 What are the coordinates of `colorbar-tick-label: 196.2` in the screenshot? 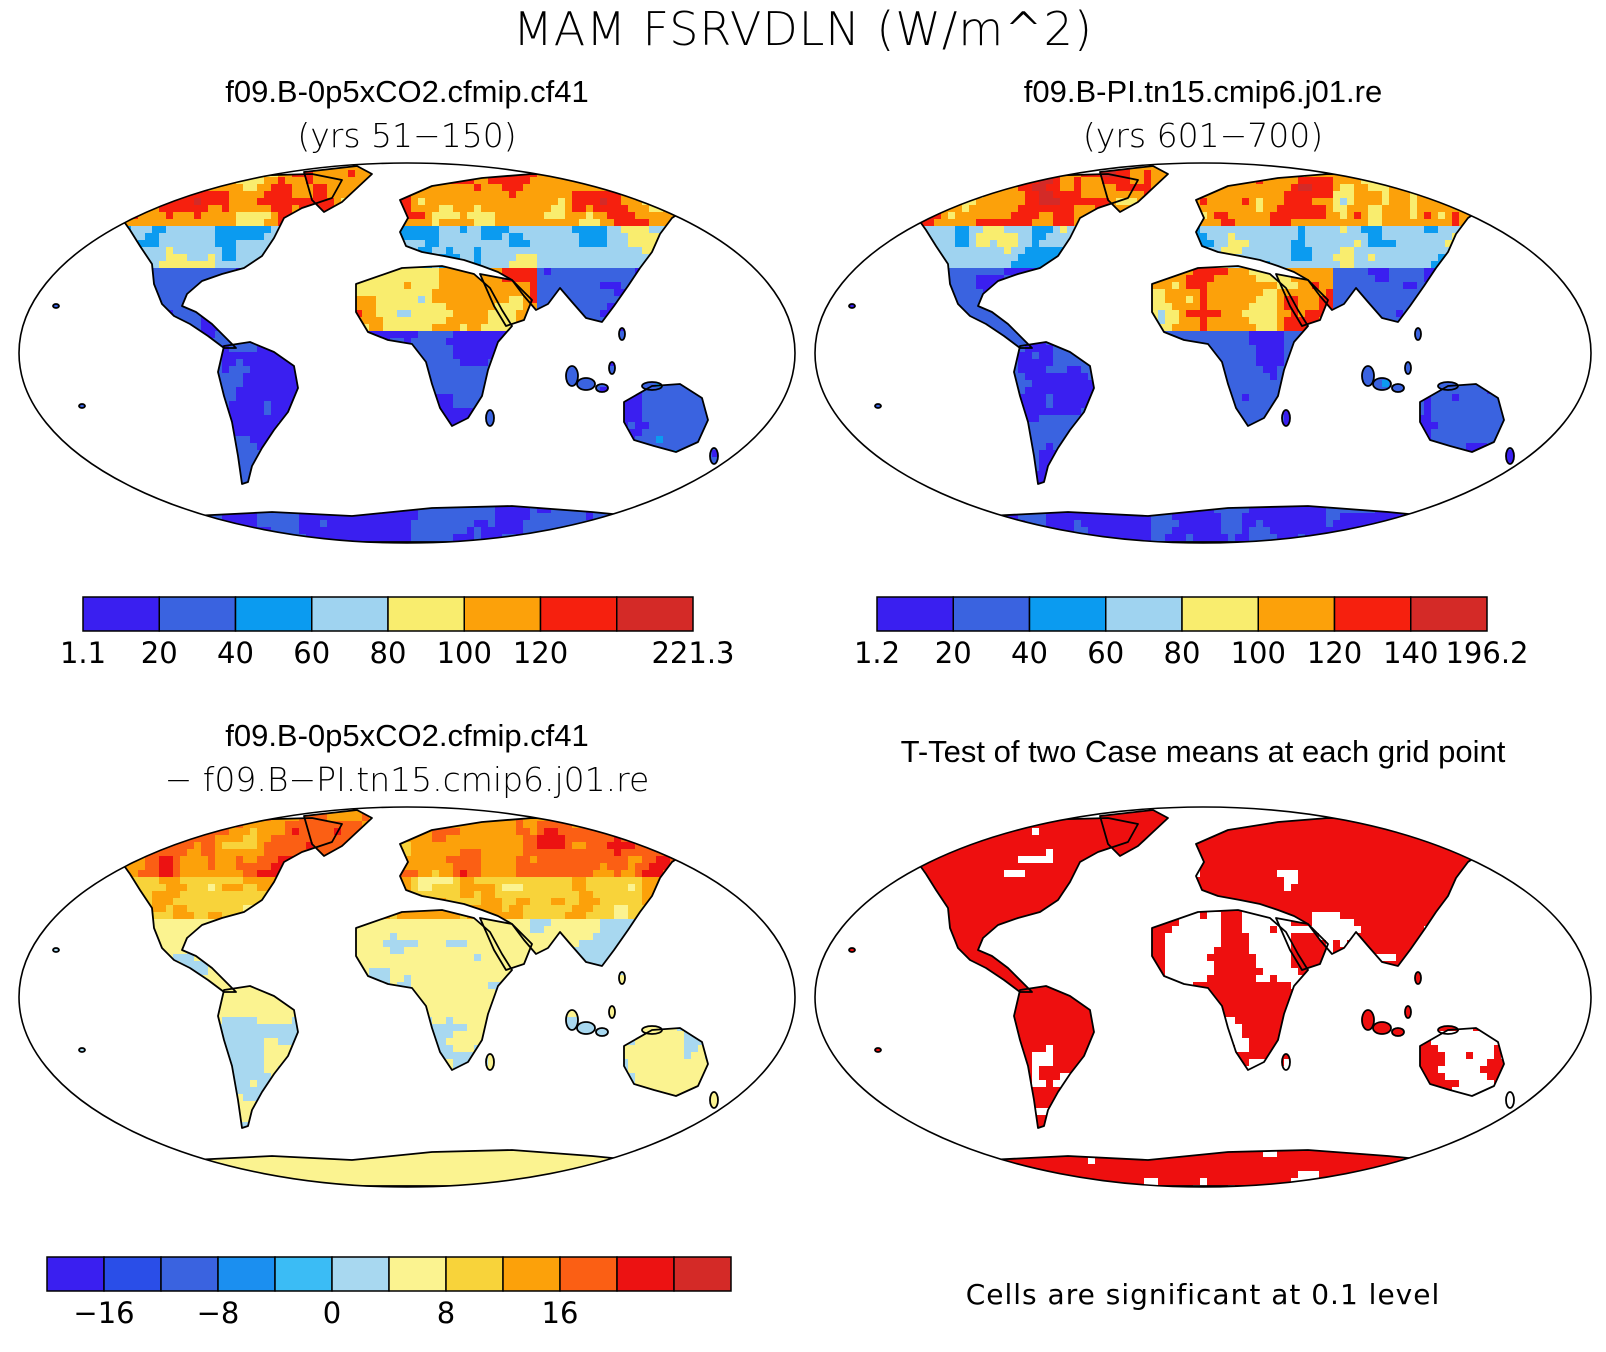 It's located at (1486, 653).